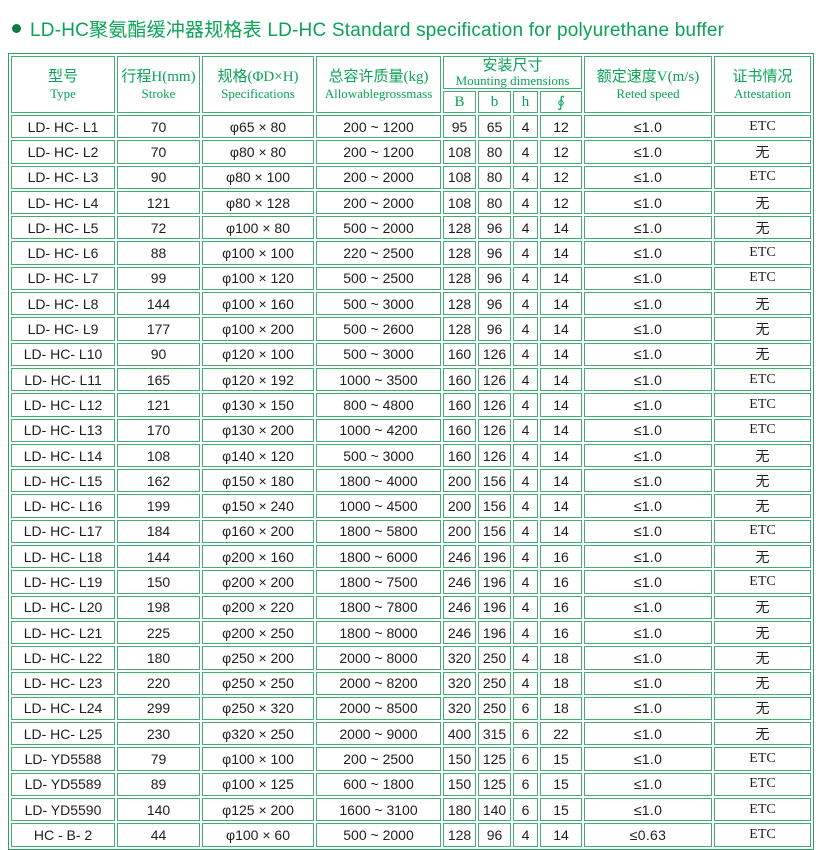  I want to click on cell-type: LD- HC- L12, so click(63, 405).